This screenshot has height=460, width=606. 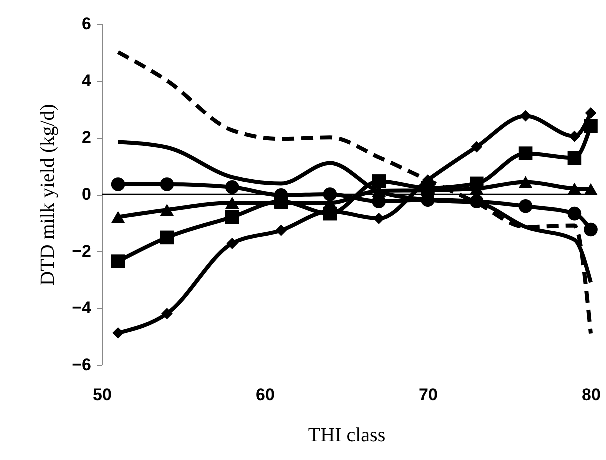 I want to click on y-tick-label: 6, so click(x=87, y=24).